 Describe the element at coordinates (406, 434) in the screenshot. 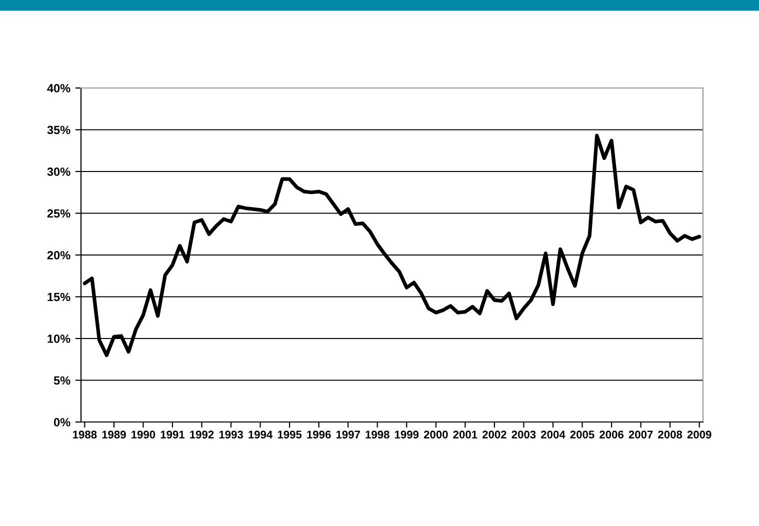

I see `x-tick-label: 1999` at that location.